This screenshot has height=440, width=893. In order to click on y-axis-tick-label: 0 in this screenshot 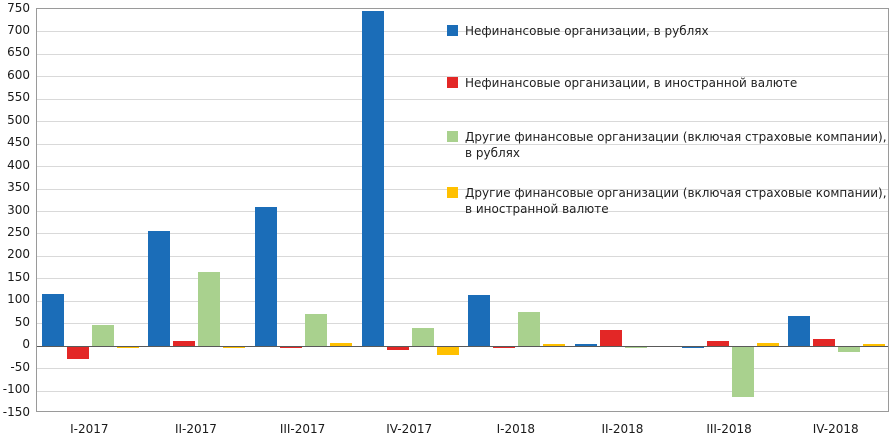, I will do `click(26, 344)`.